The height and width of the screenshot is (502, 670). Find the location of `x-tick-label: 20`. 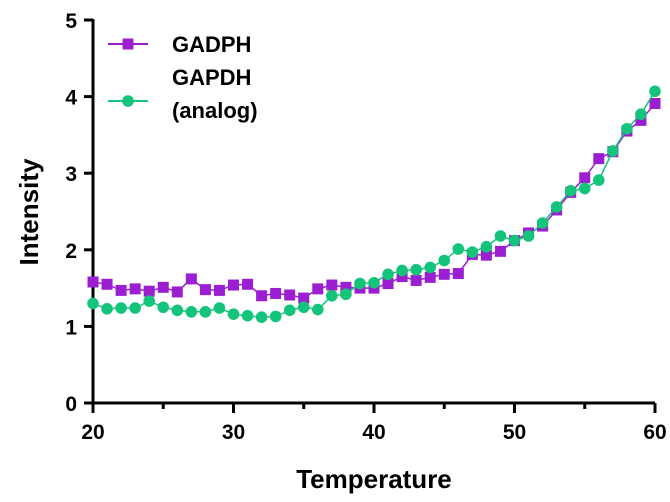

x-tick-label: 20 is located at coordinates (92, 432).